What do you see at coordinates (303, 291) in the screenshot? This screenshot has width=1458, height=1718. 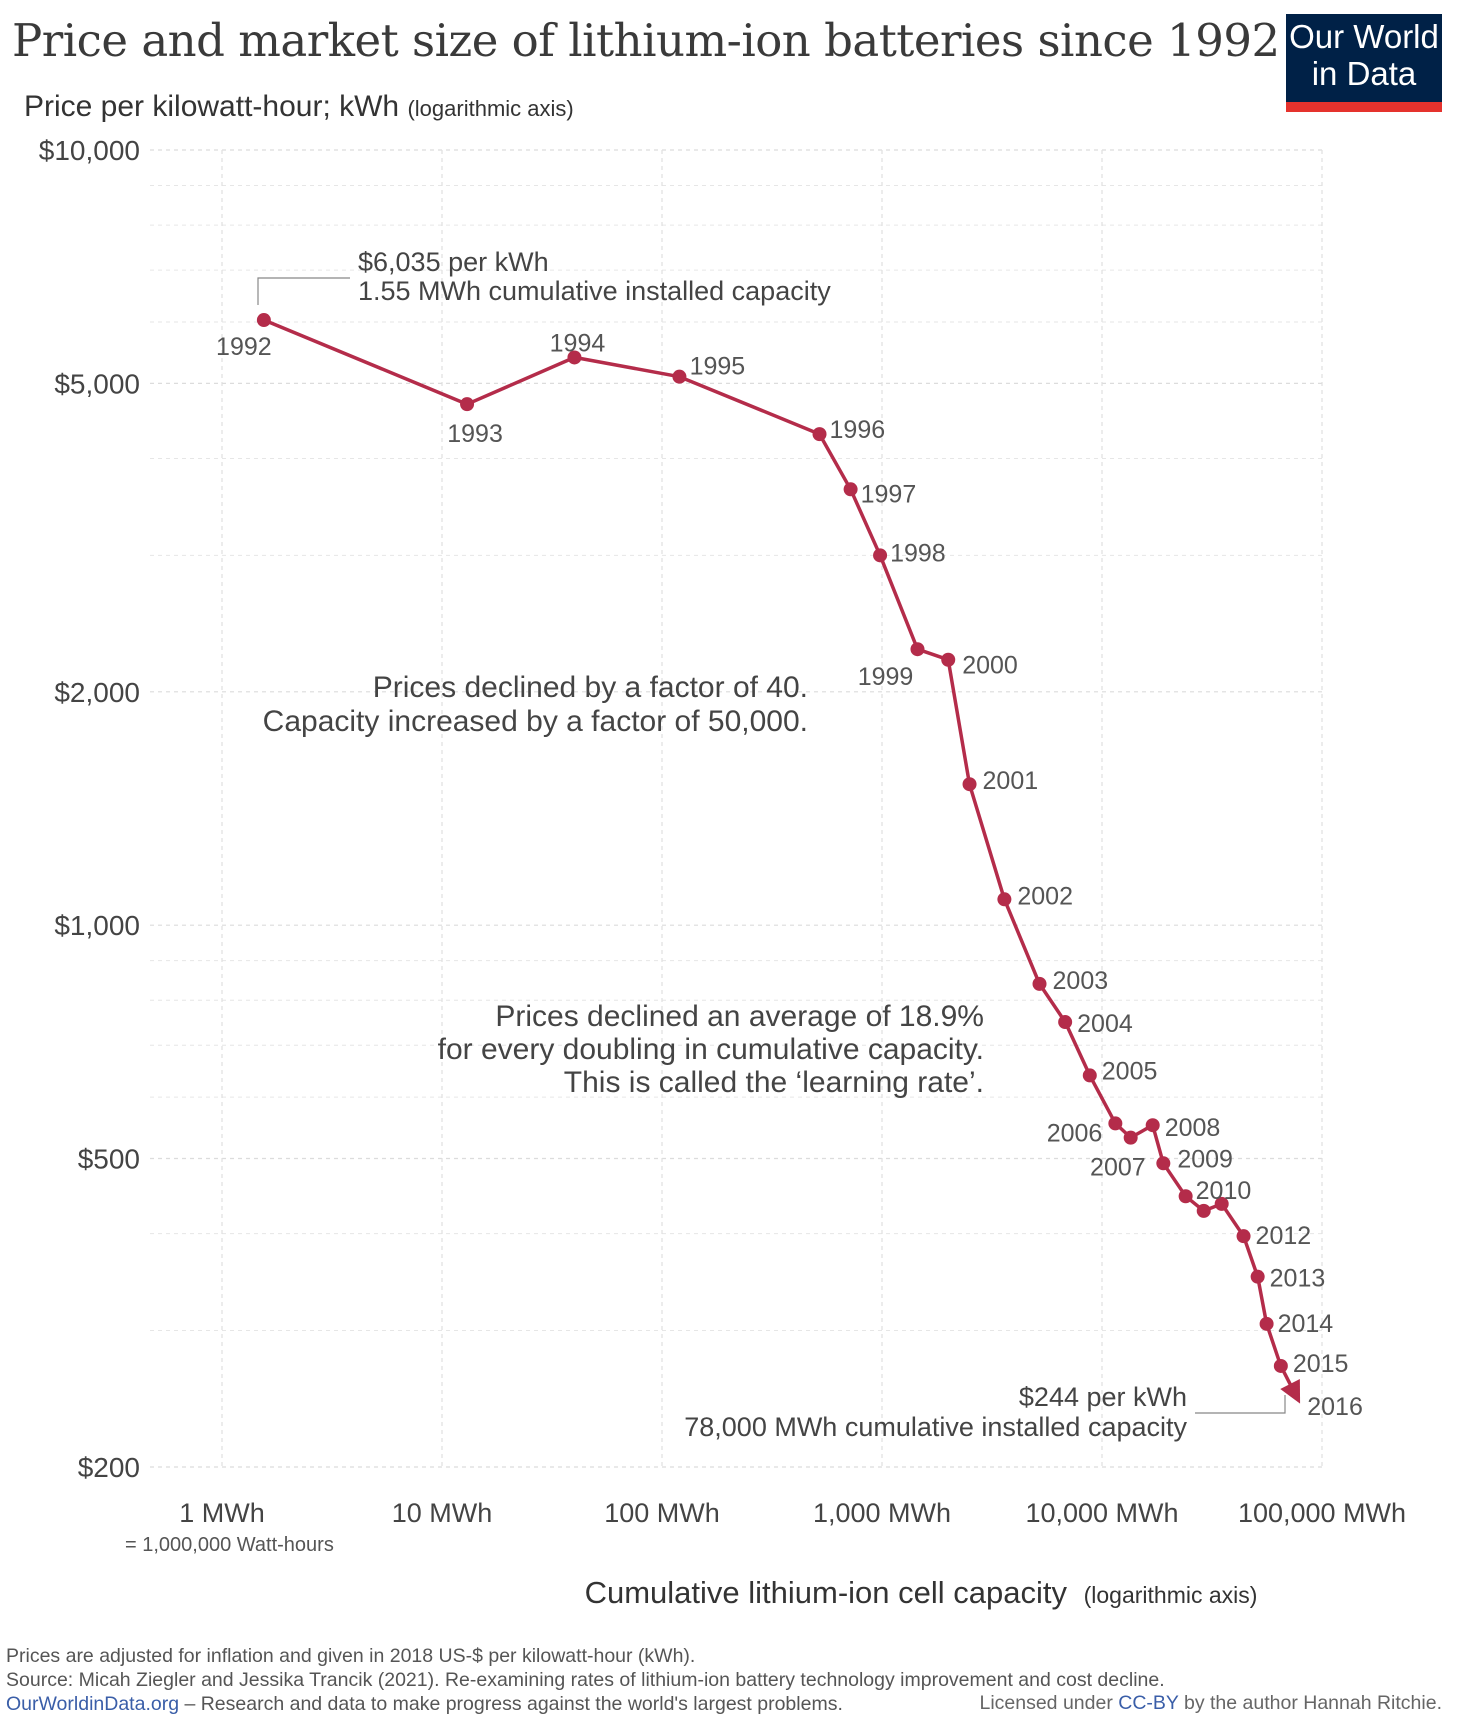 I see `start-annotation-leader` at bounding box center [303, 291].